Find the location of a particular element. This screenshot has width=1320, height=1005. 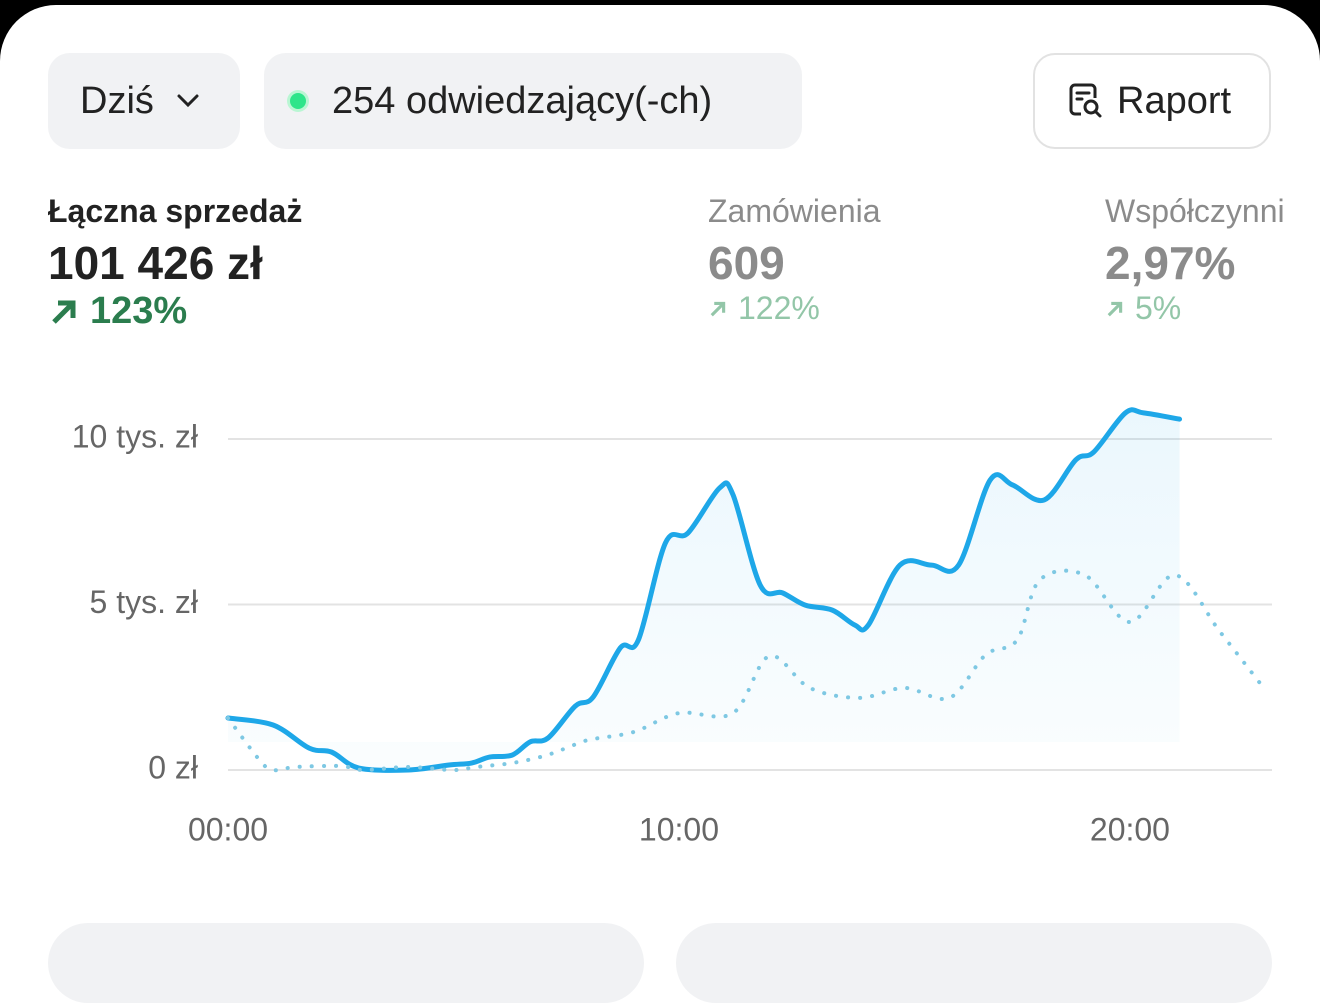

metric: Współczynni 2,97% 5% is located at coordinates (1195, 260).